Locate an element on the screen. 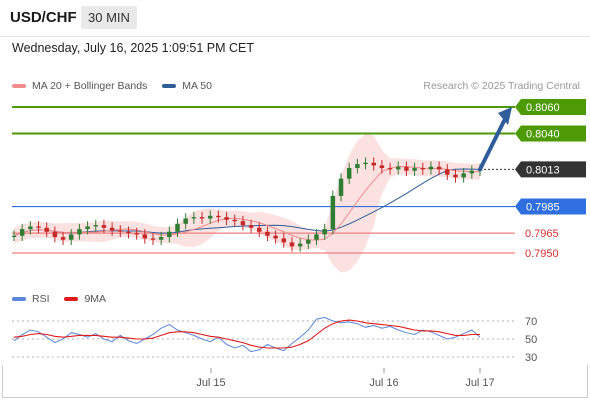 The image size is (590, 400). legend-label-ma20: MA 20 + Bollinger Bands is located at coordinates (90, 86).